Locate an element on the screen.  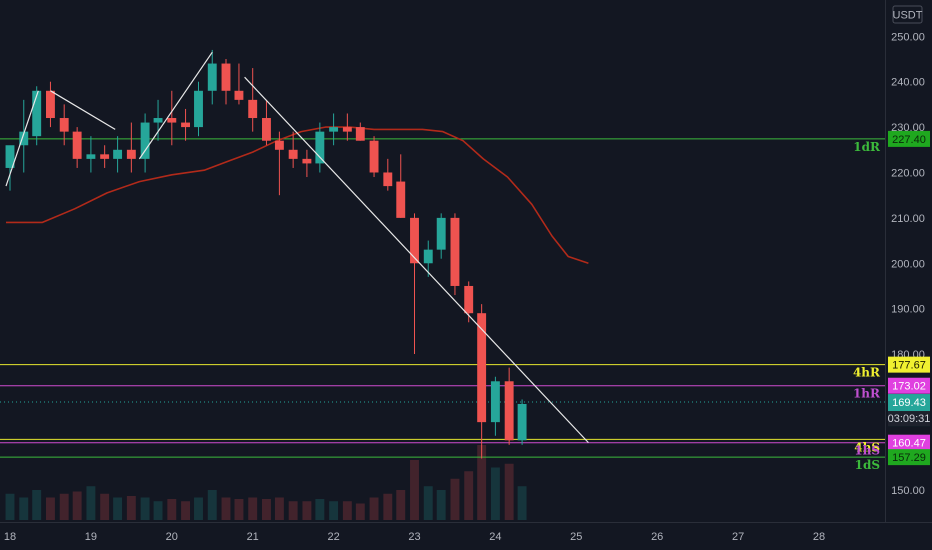
level-name-4hR: 4hR is located at coordinates (867, 373).